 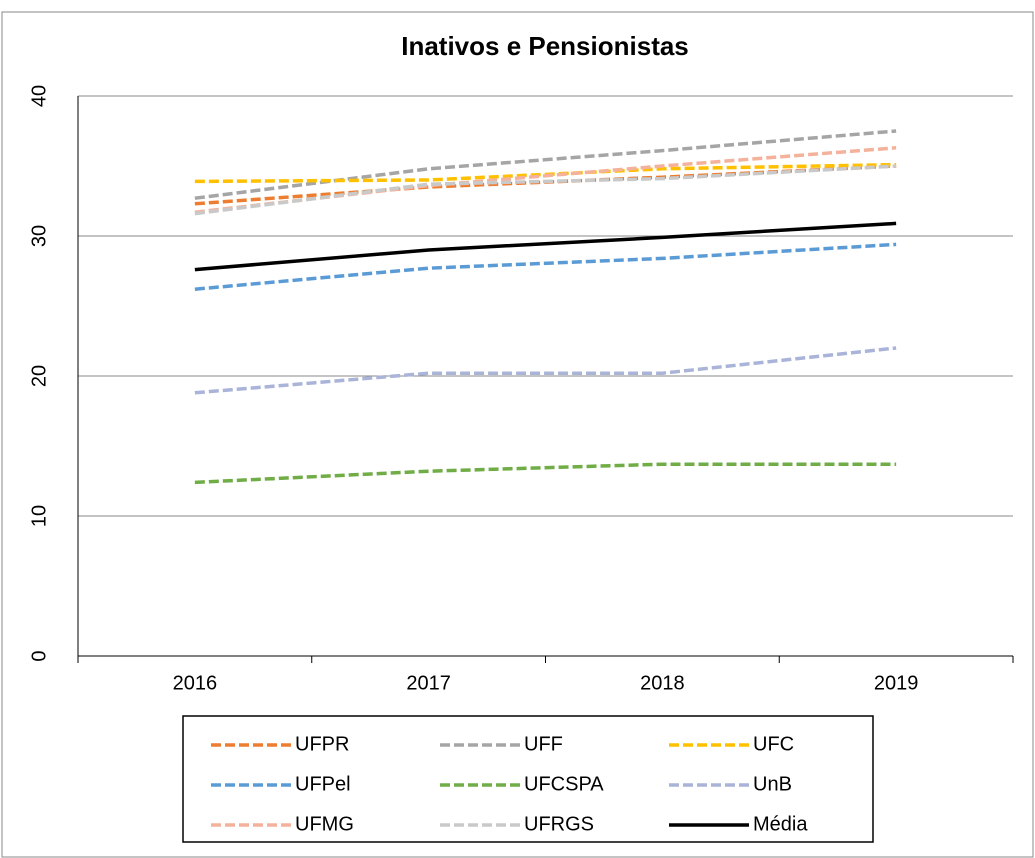 What do you see at coordinates (772, 784) in the screenshot?
I see `legend-label: UnB` at bounding box center [772, 784].